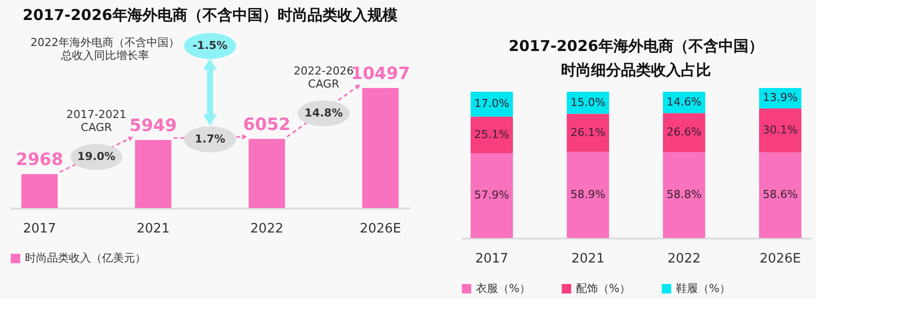 This screenshot has width=908, height=329. I want to click on data-label: 25.1%, so click(492, 135).